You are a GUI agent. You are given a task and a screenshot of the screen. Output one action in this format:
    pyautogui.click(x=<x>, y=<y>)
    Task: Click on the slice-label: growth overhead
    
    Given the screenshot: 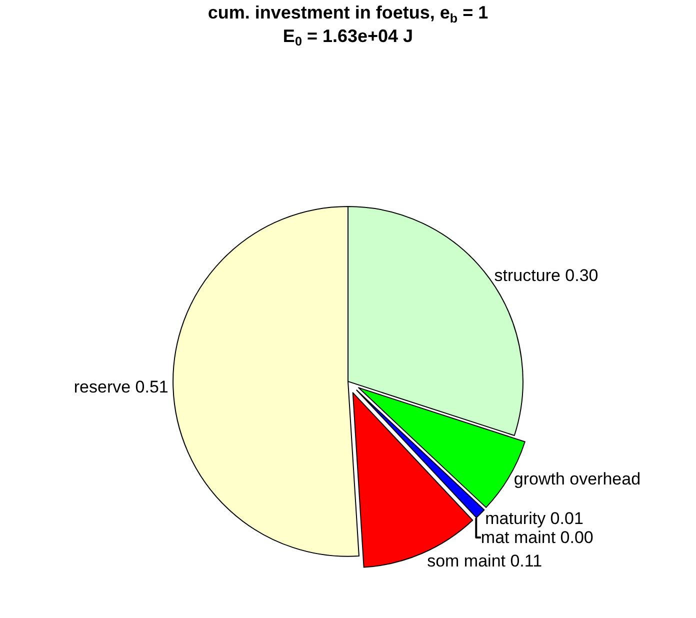 What is the action you would take?
    pyautogui.click(x=577, y=479)
    